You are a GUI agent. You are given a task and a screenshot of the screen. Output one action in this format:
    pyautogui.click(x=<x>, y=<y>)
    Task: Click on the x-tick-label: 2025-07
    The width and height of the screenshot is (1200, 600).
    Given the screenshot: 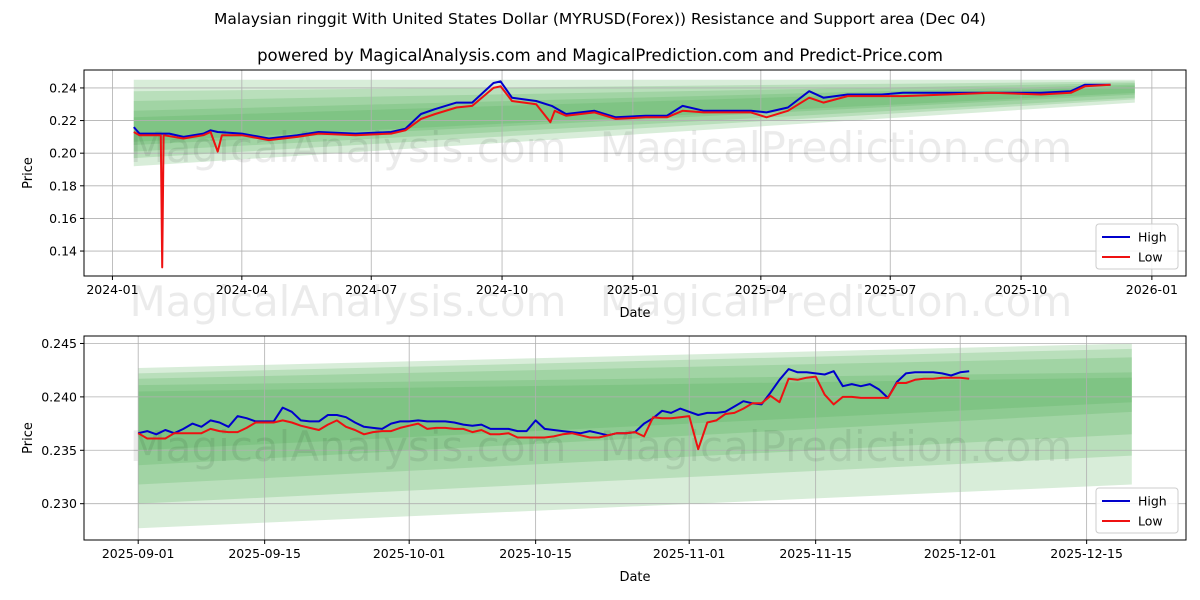 What is the action you would take?
    pyautogui.click(x=890, y=289)
    